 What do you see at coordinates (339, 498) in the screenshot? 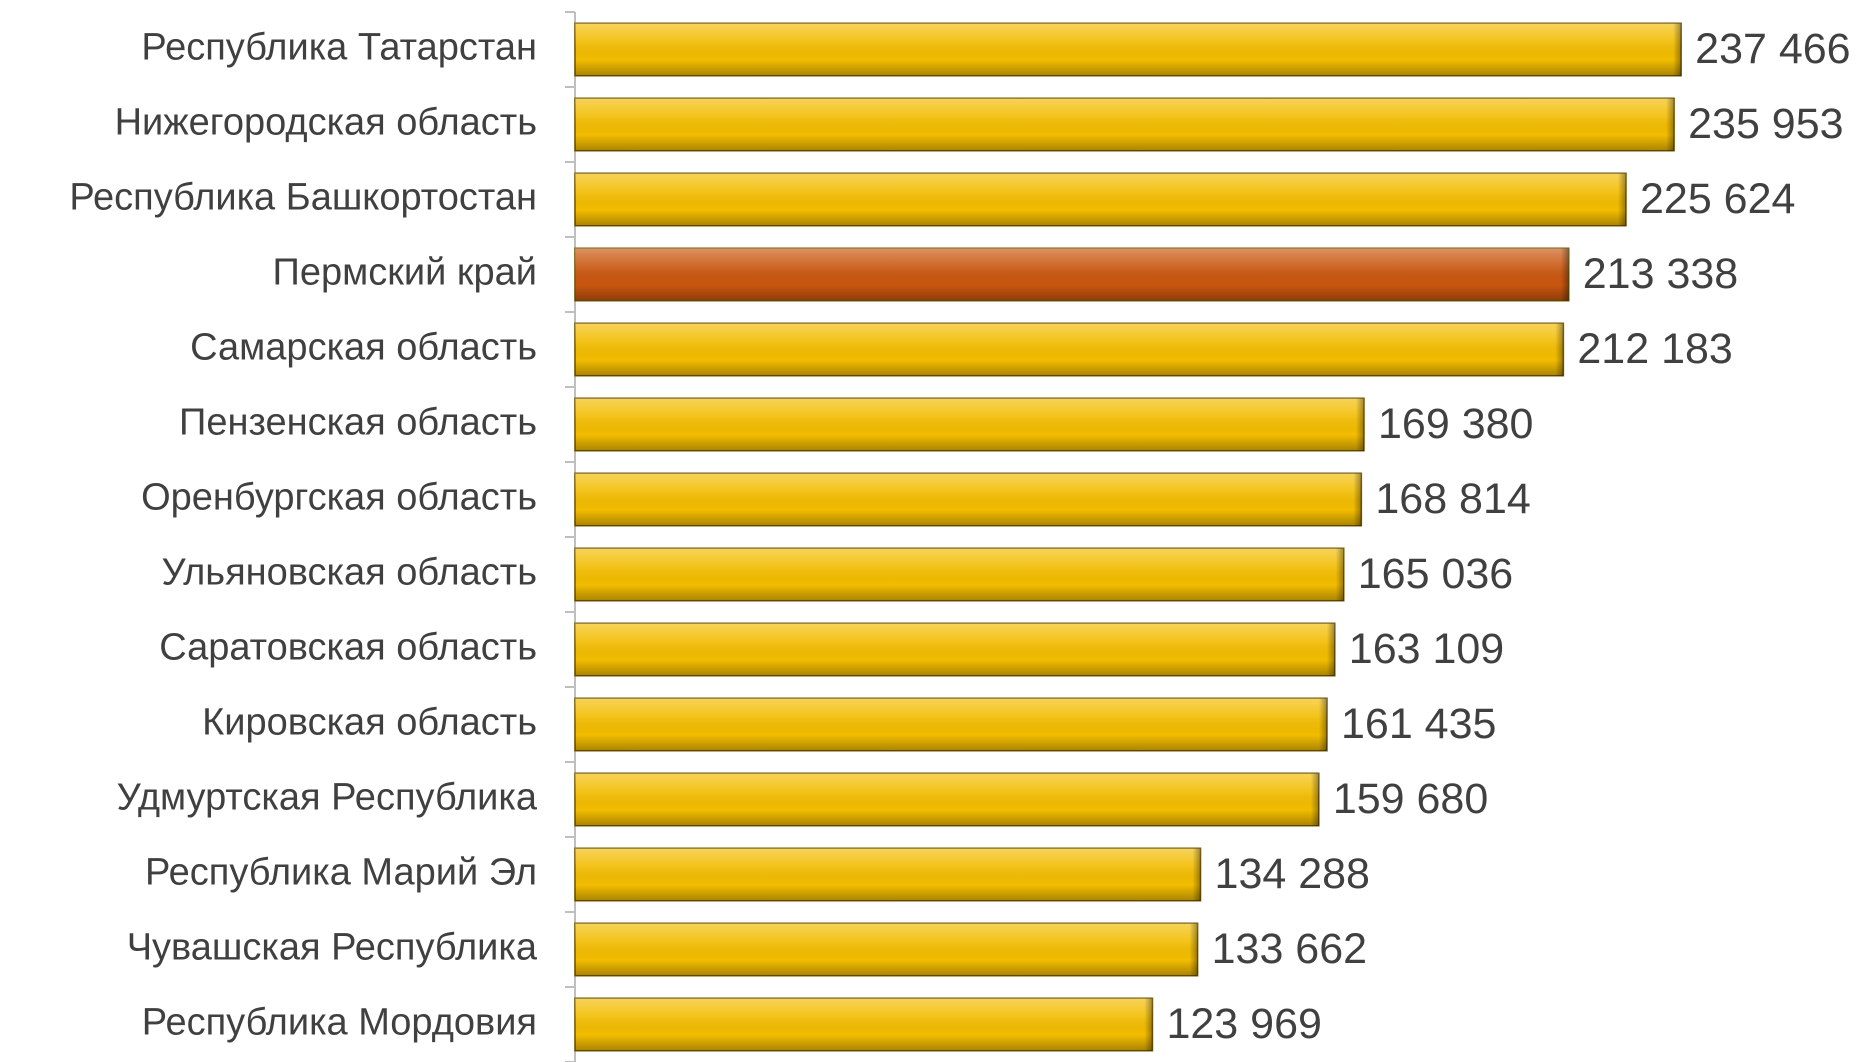
I see `category-label: Оренбургская область` at bounding box center [339, 498].